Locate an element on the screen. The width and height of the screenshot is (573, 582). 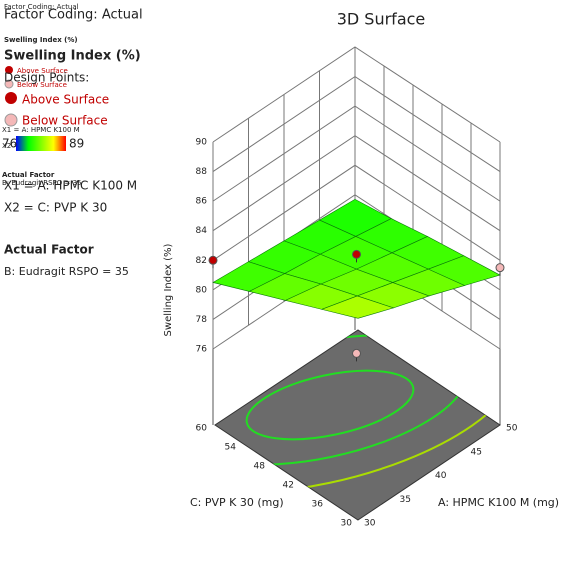
z-tick-label: 82 is located at coordinates (201, 261).